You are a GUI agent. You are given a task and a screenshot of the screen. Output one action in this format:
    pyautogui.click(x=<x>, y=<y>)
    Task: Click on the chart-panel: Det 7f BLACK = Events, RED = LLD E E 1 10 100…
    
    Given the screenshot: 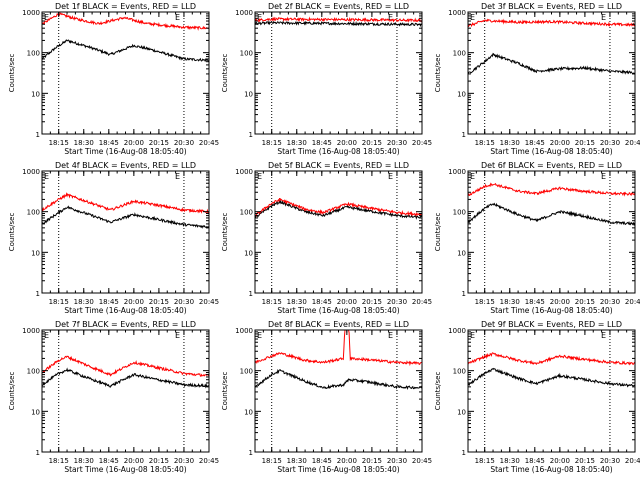 What is the action you would take?
    pyautogui.click(x=113, y=397)
    